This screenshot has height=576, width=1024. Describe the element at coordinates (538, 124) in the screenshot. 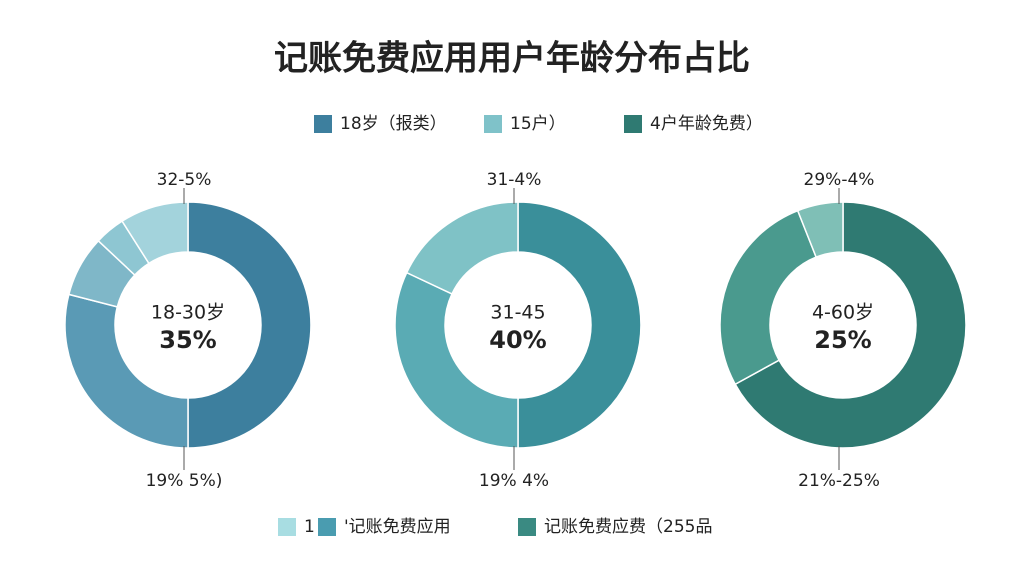

I see `legend-label: 15户）` at that location.